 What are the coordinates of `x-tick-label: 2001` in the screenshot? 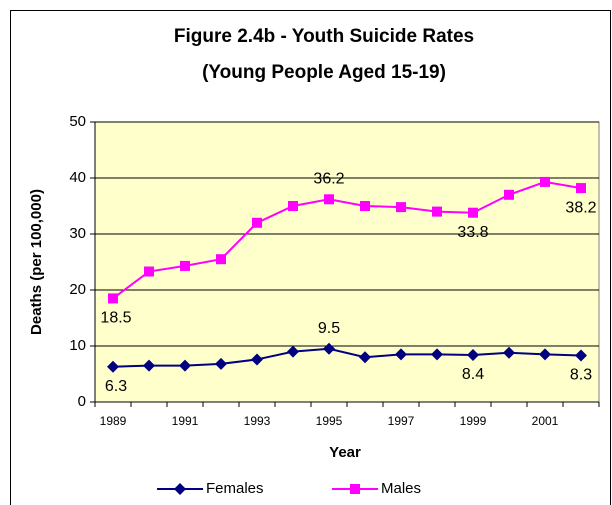 It's located at (545, 421).